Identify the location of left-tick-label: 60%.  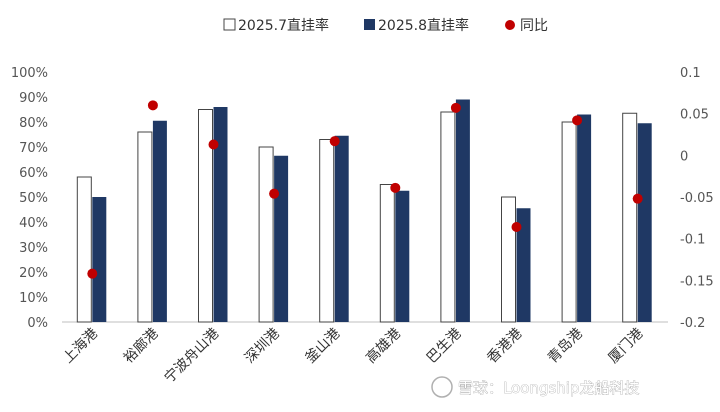
(33, 173).